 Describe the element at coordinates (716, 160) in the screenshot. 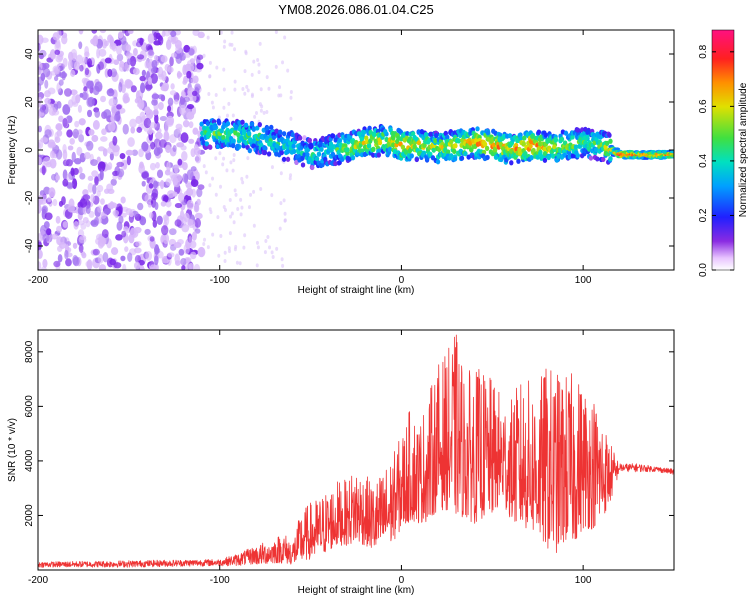

I see `colorbar-ticks: 0.0 0.2 0.4 0.6 0.8` at that location.